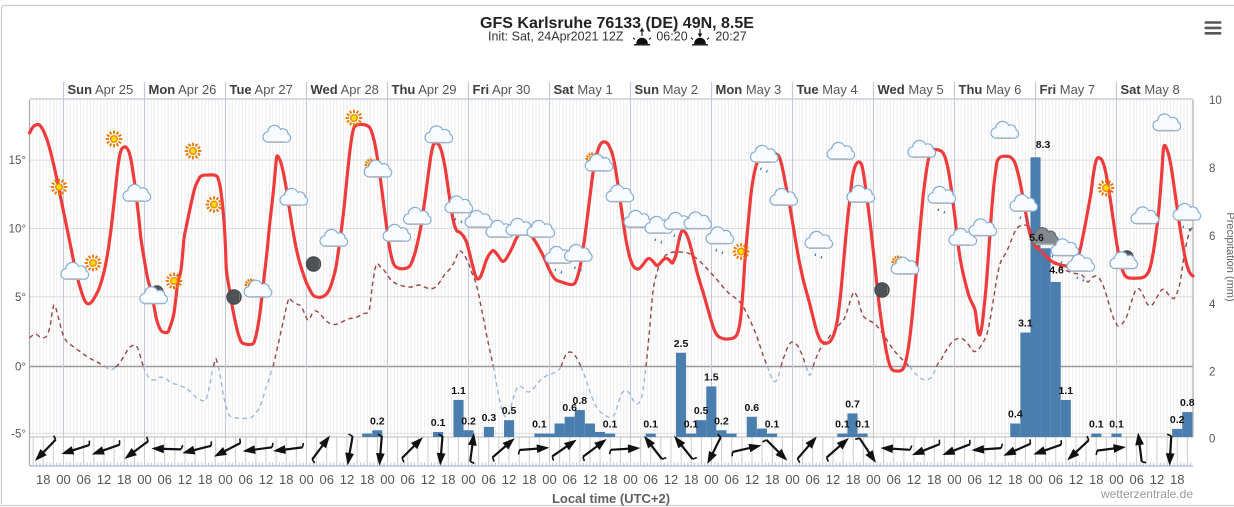  I want to click on svg-text: 4, so click(1212, 305).